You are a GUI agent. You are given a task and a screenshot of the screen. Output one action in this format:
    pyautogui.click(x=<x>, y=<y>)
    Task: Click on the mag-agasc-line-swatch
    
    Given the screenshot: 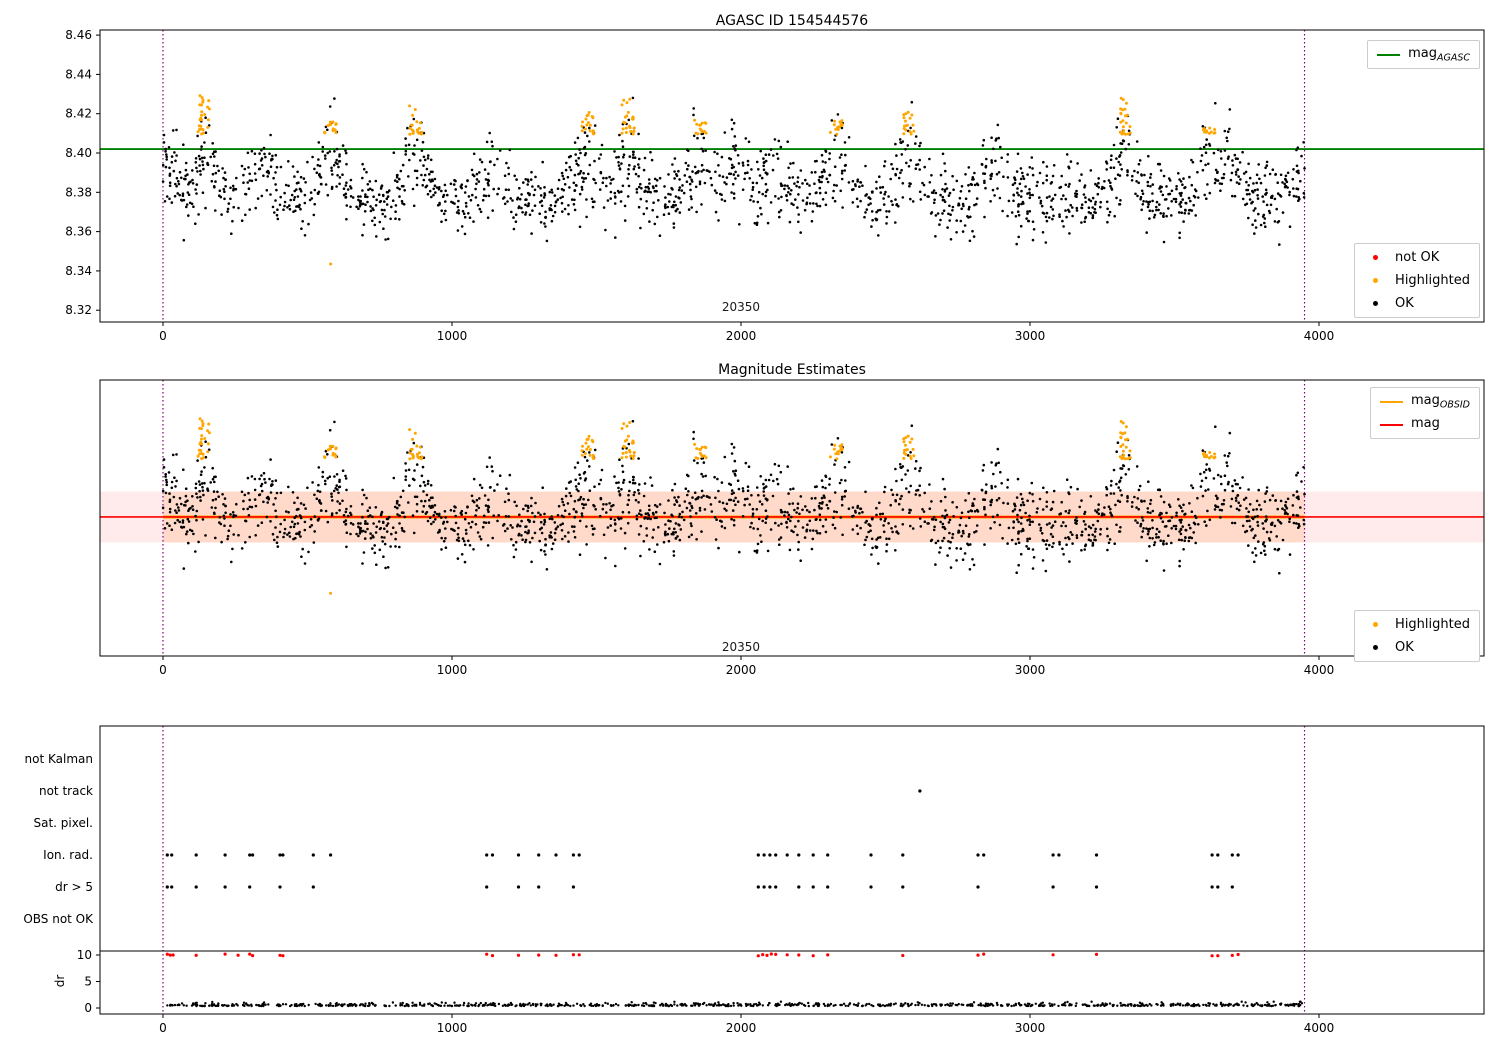 What is the action you would take?
    pyautogui.click(x=1389, y=54)
    